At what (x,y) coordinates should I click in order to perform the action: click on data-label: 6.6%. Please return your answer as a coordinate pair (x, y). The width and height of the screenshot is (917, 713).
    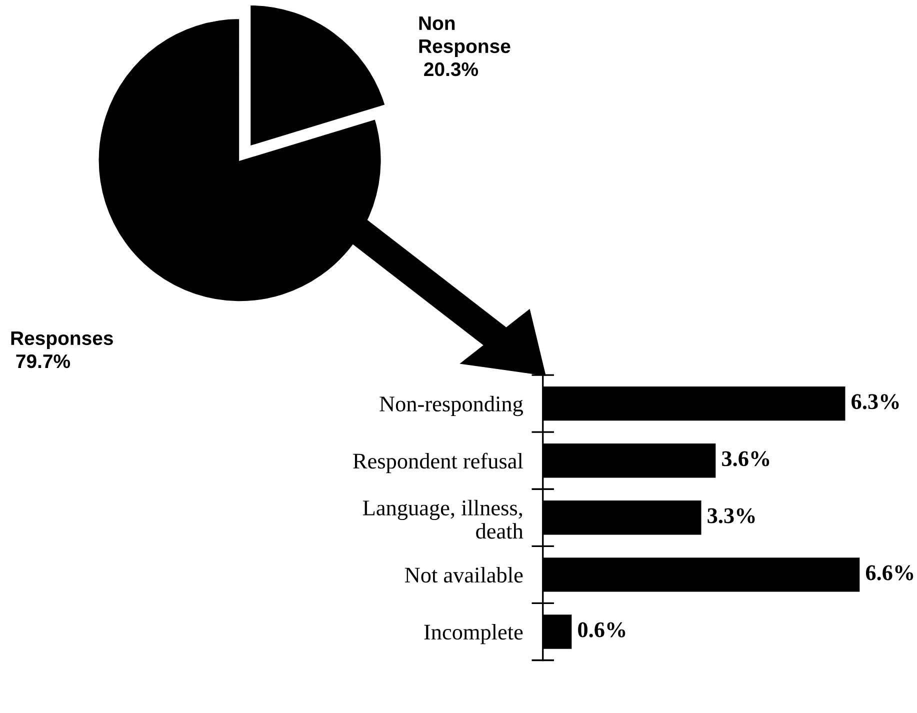
    Looking at the image, I should click on (890, 572).